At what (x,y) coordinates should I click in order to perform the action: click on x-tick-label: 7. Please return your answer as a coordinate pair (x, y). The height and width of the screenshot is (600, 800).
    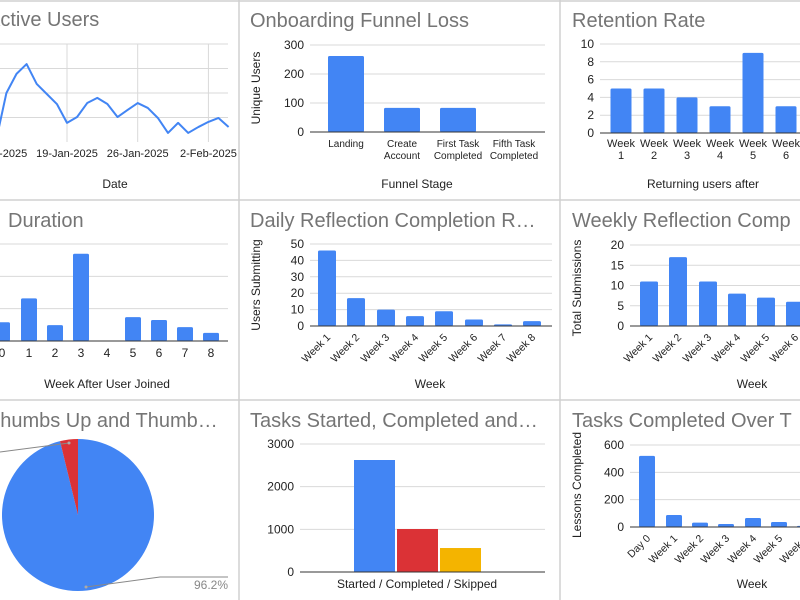
    Looking at the image, I should click on (185, 353).